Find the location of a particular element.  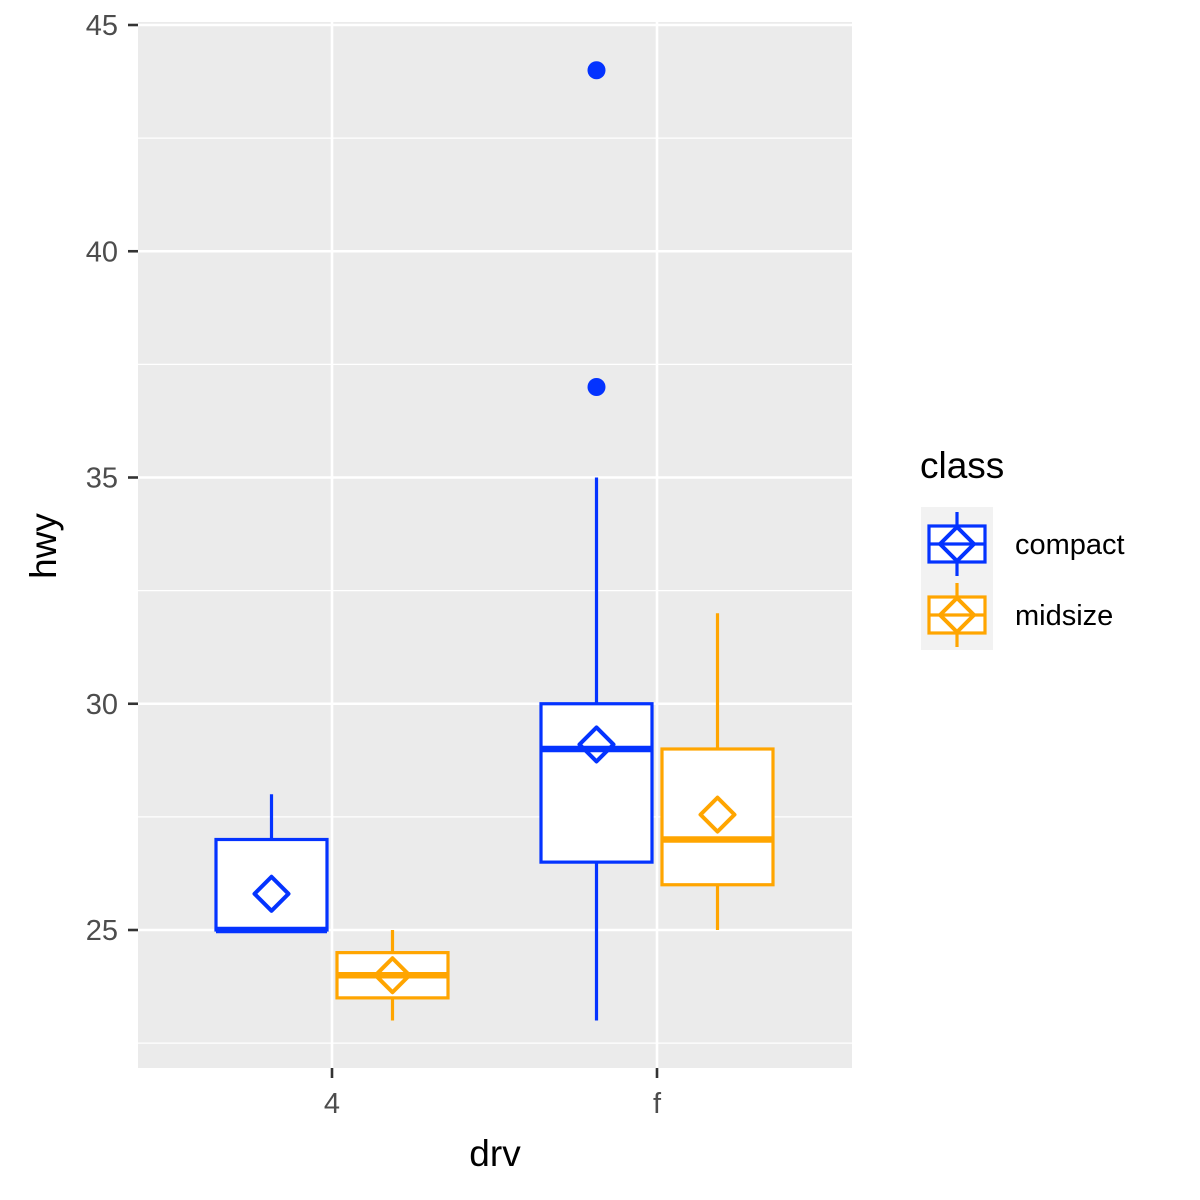

y-axis-title: hwy is located at coordinates (43, 546).